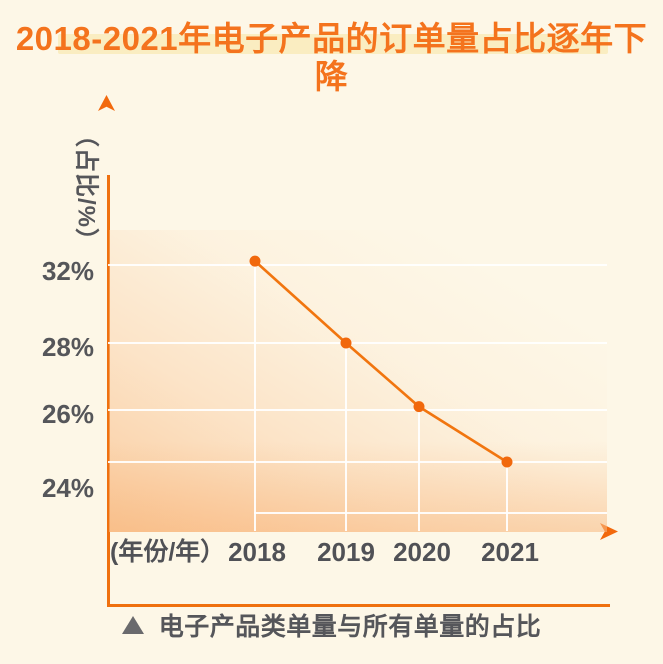  What do you see at coordinates (67, 347) in the screenshot?
I see `y-tick-28: 28%` at bounding box center [67, 347].